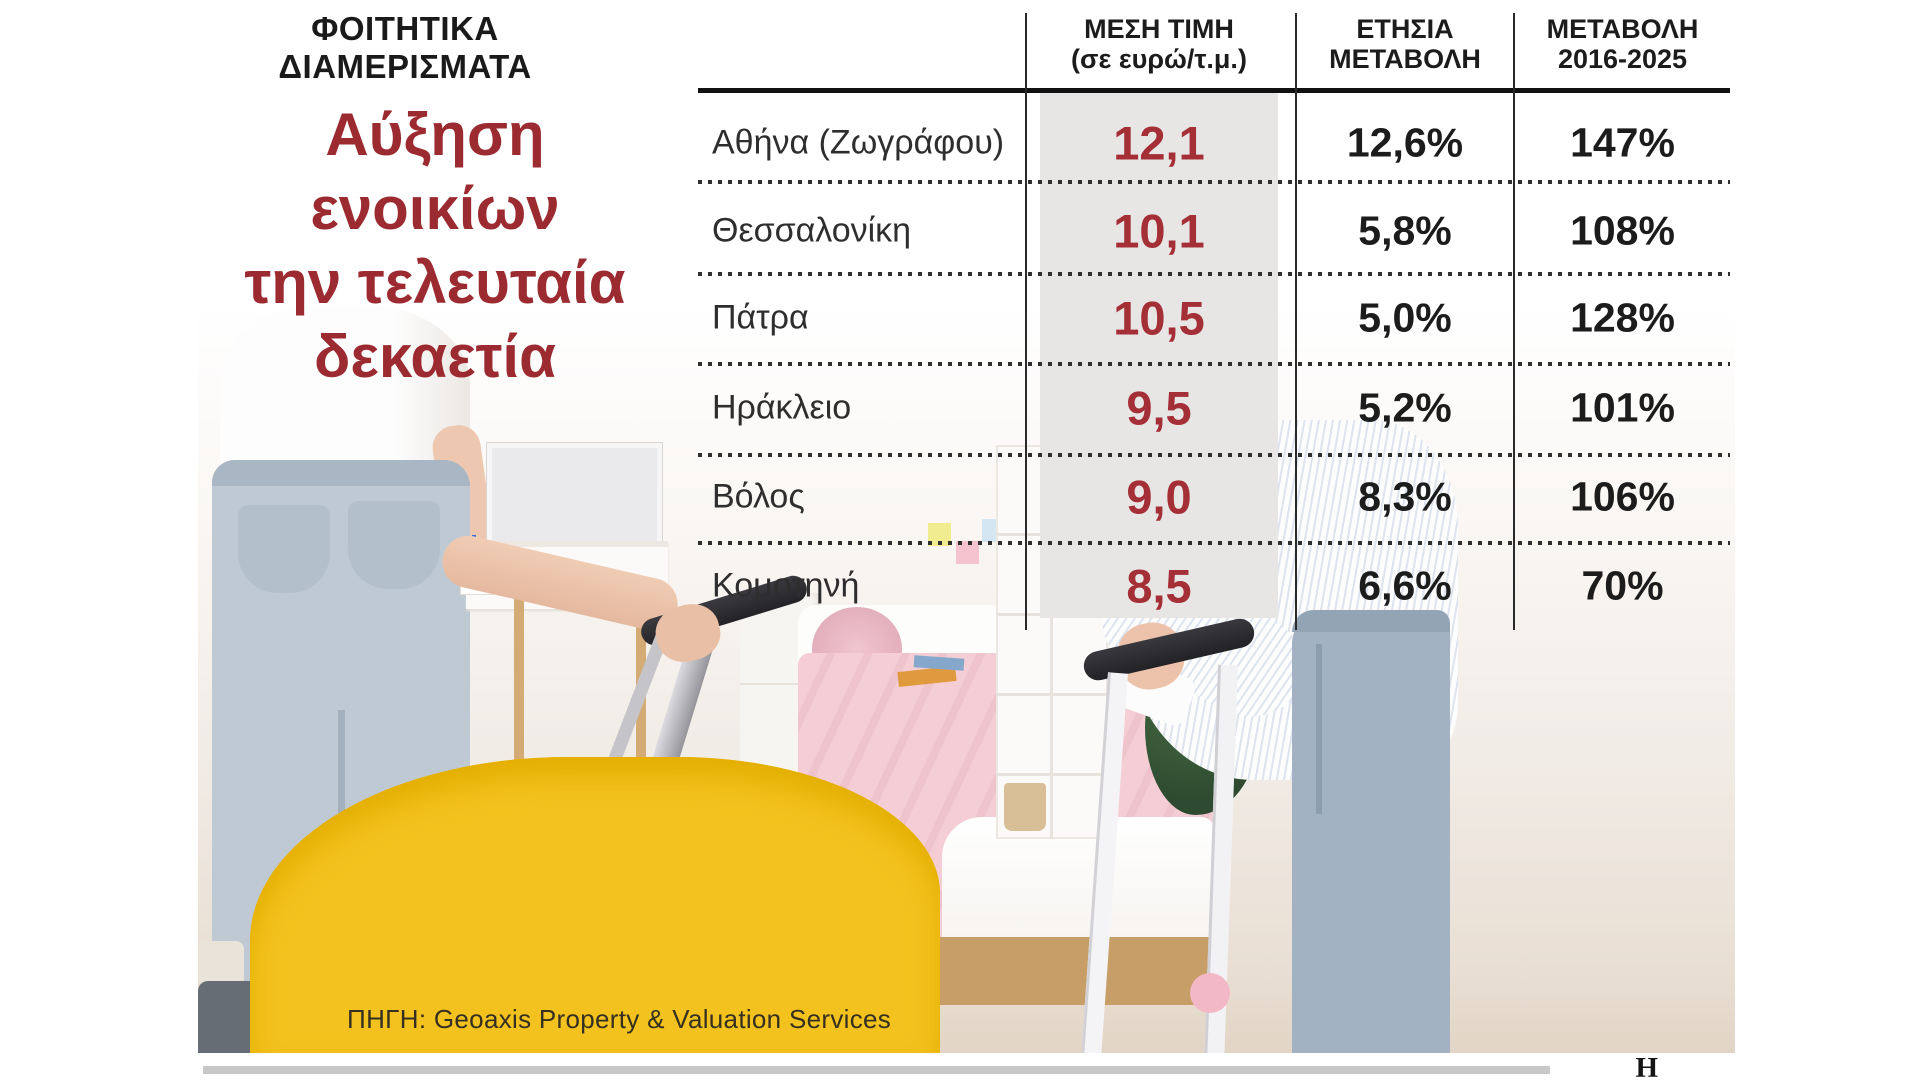 The width and height of the screenshot is (1920, 1080). I want to click on right-person-jeans, so click(1371, 831).